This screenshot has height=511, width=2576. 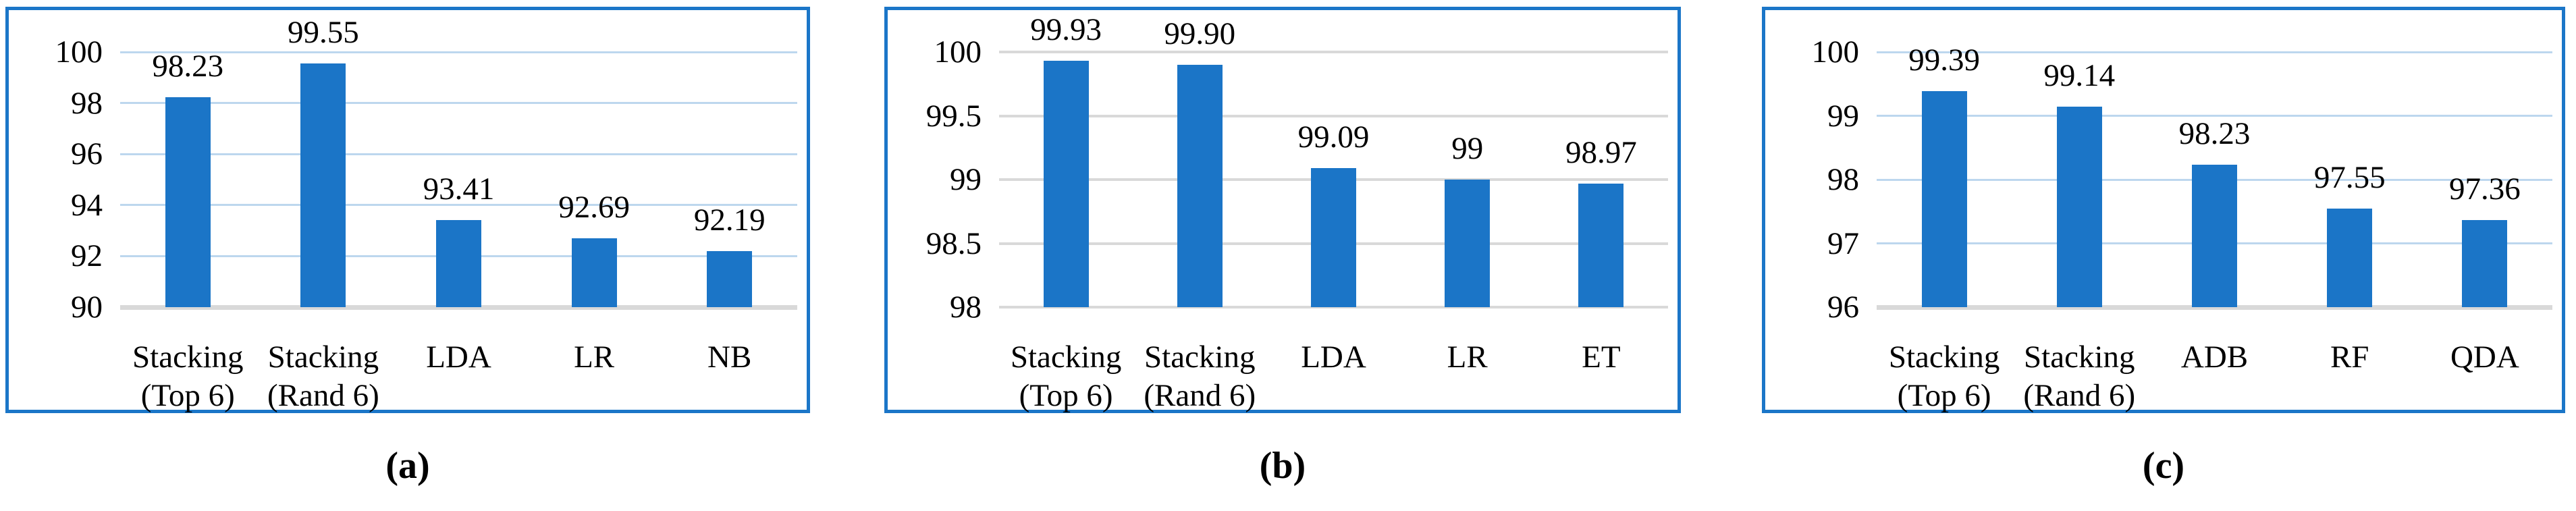 What do you see at coordinates (954, 243) in the screenshot?
I see `y-tick-label: 98.5` at bounding box center [954, 243].